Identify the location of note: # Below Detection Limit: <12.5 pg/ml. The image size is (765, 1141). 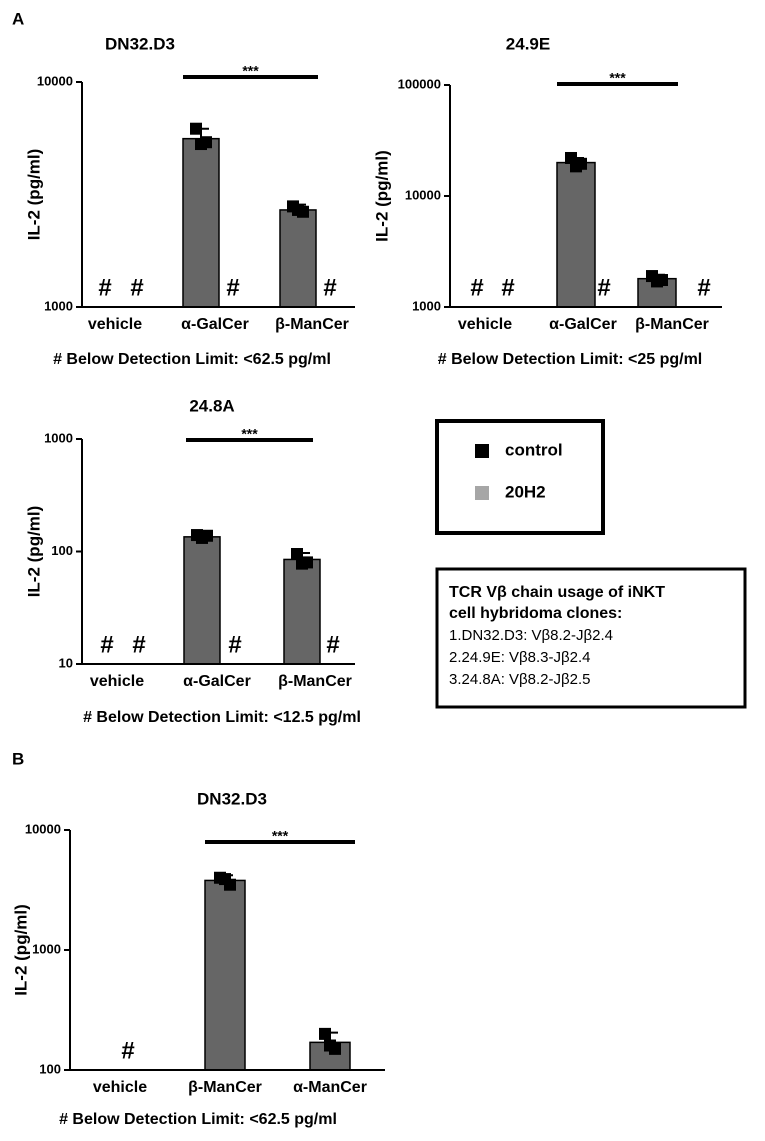
(222, 717).